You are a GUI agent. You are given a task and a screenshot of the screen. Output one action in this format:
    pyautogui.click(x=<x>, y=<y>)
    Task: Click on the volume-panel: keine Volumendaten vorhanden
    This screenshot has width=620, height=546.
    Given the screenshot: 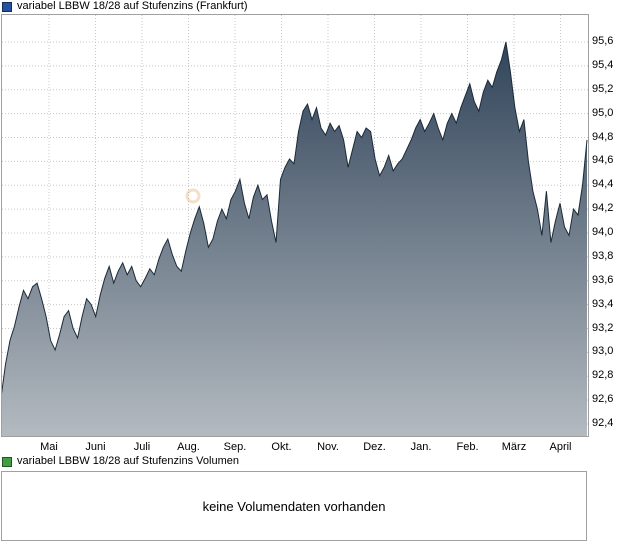 What is the action you would take?
    pyautogui.click(x=294, y=506)
    